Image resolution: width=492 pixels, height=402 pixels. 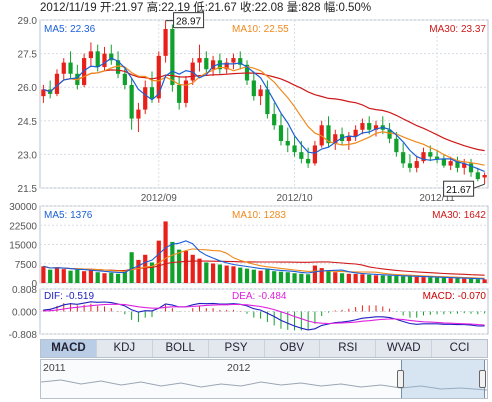 What do you see at coordinates (293, 348) in the screenshot?
I see `tab-obv: OBV` at bounding box center [293, 348].